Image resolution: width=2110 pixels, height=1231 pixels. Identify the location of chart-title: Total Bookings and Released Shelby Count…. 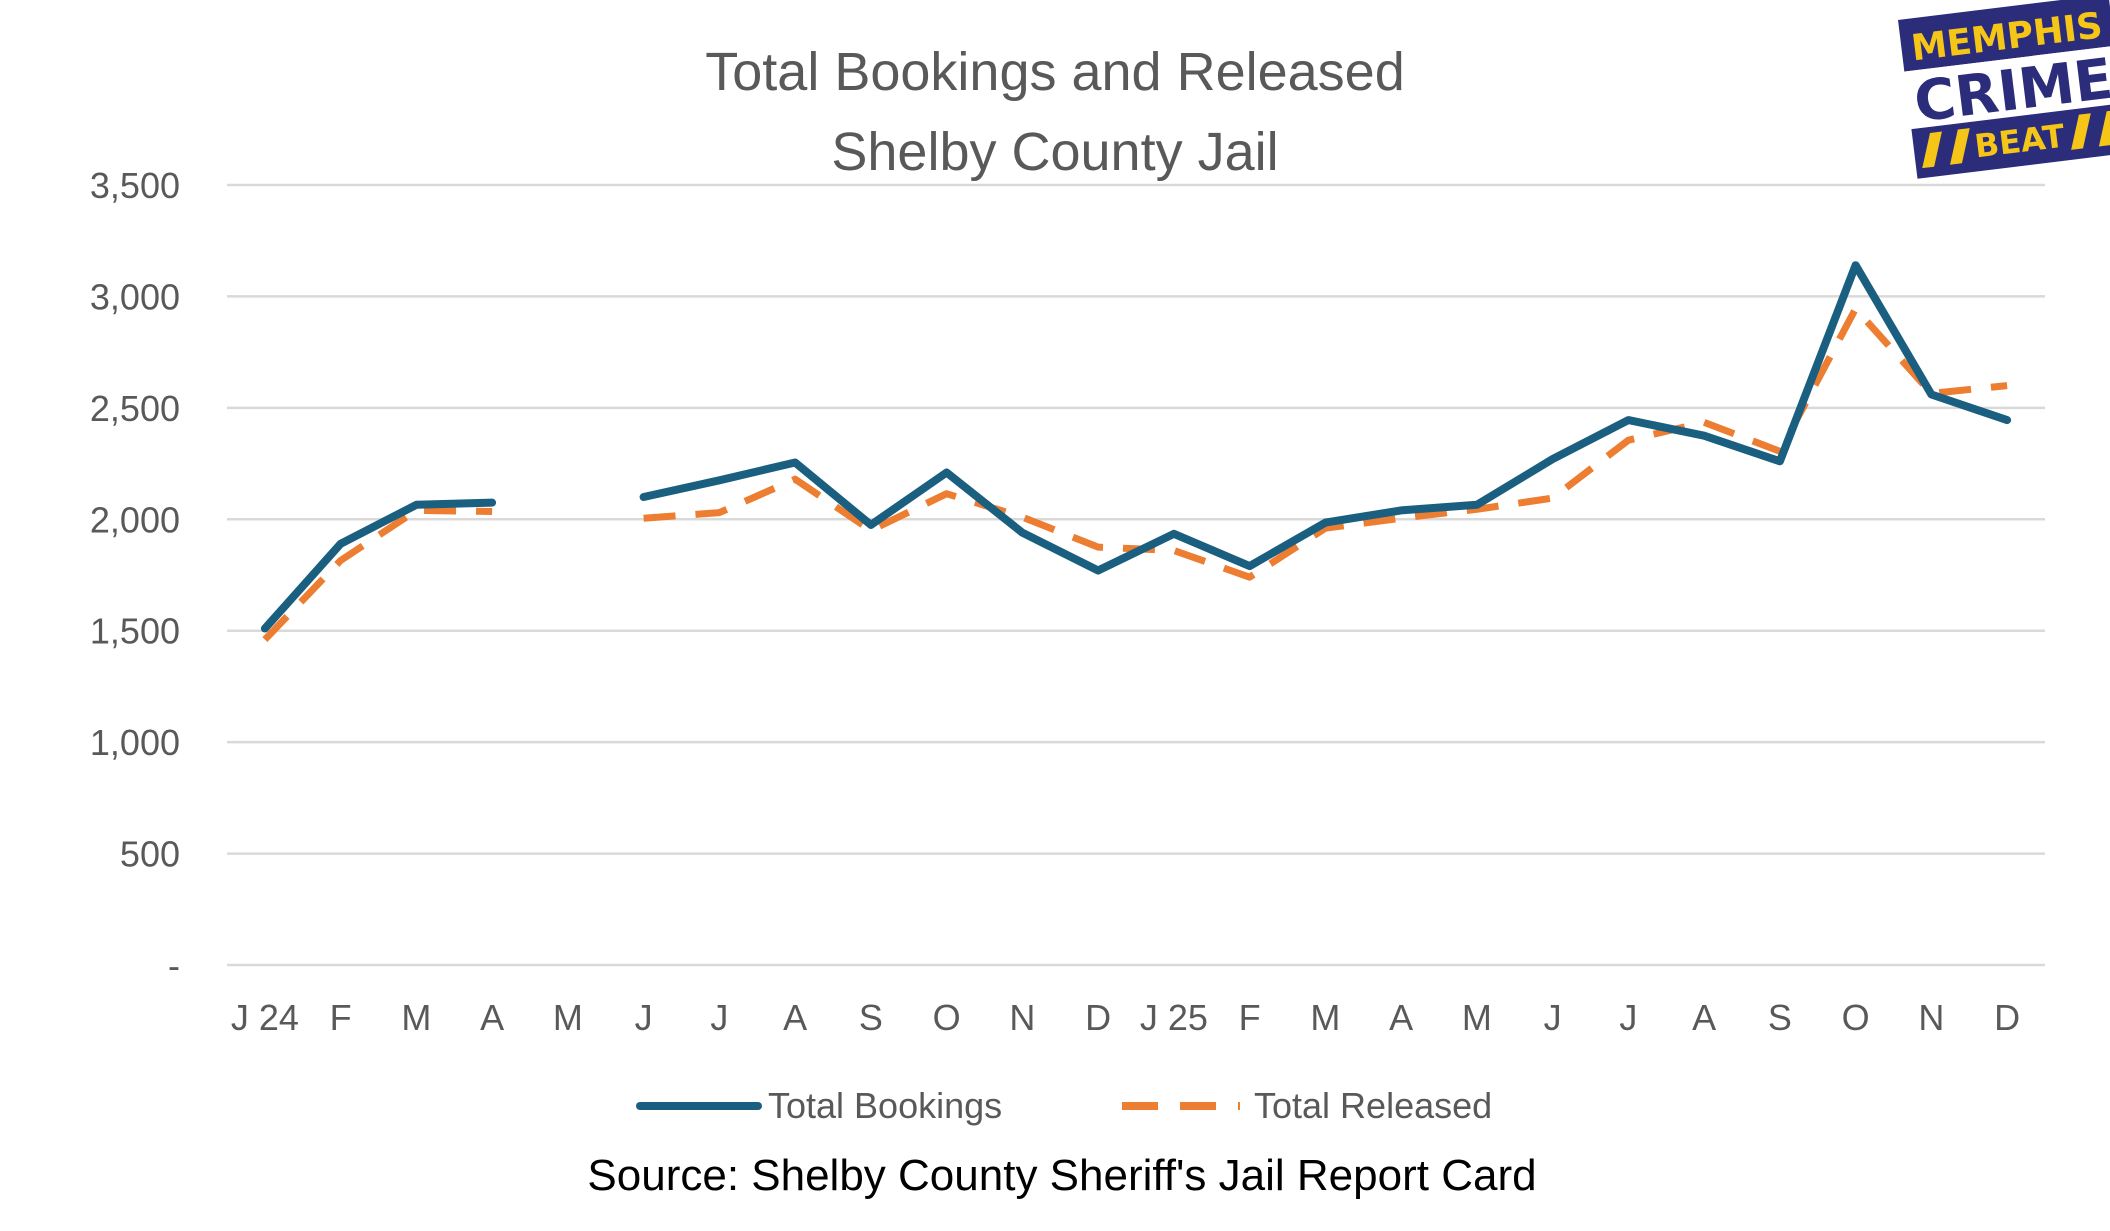
(1054, 112).